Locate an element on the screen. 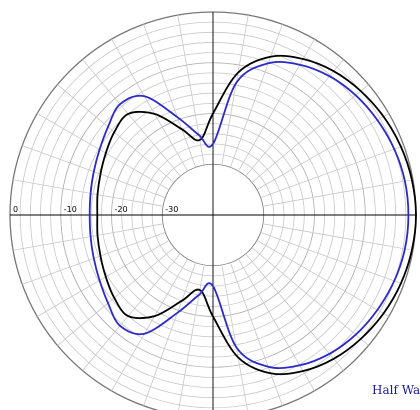 The image size is (420, 410). chart-caption: Half Wave is located at coordinates (396, 390).